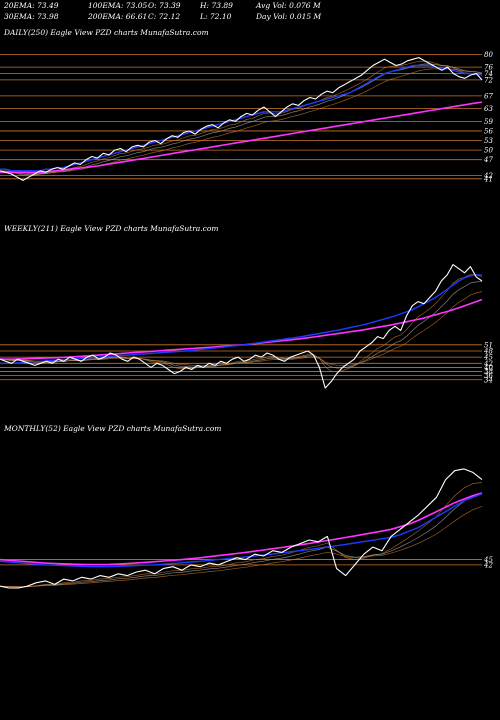 This screenshot has width=500, height=720. I want to click on level-label: 48, so click(488, 351).